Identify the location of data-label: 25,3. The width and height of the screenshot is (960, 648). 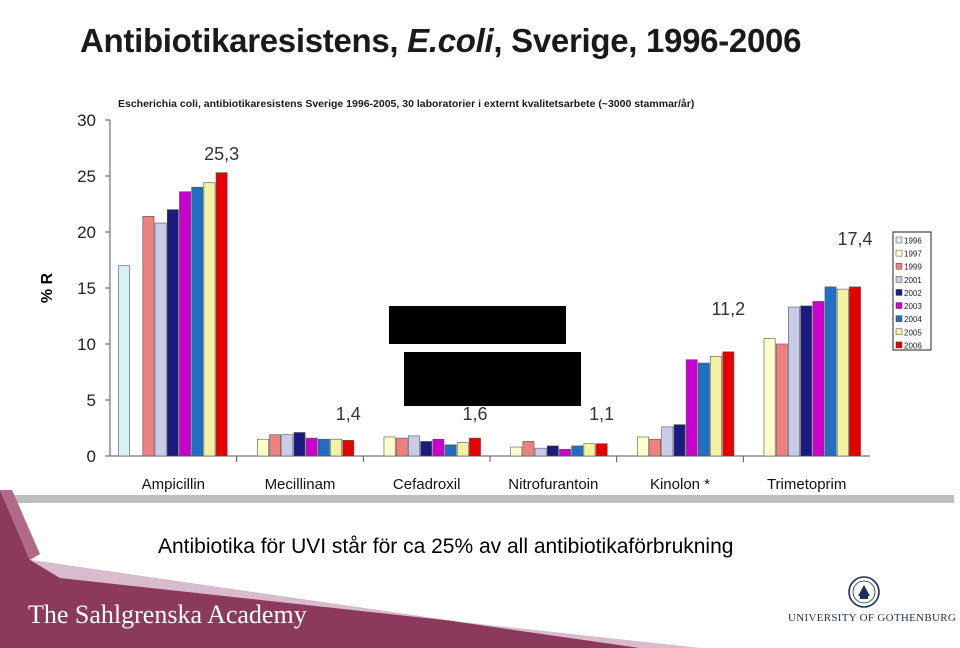
(221, 154).